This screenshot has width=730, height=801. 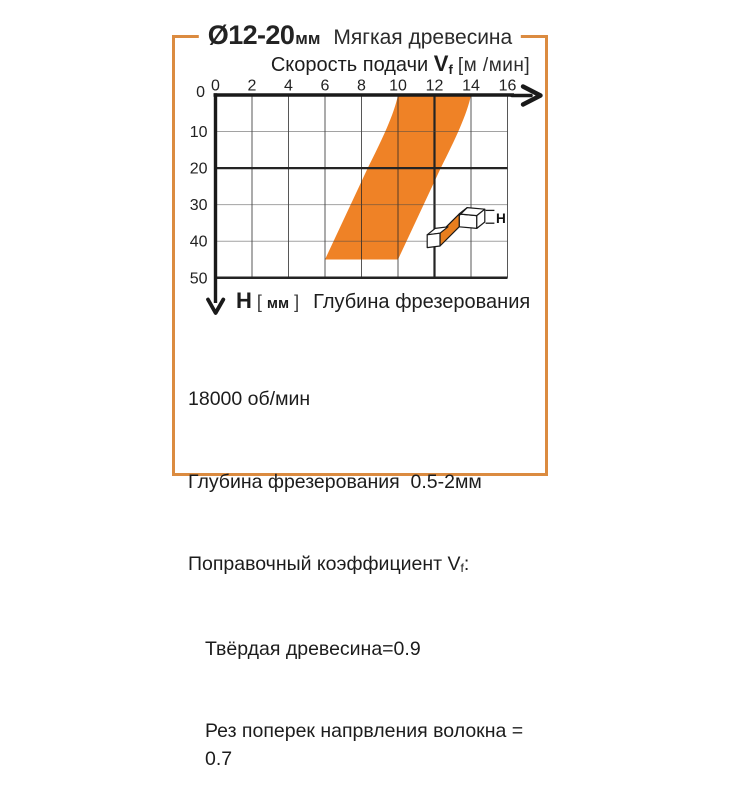 What do you see at coordinates (454, 564) in the screenshot?
I see `factor-vf-symbol: V` at bounding box center [454, 564].